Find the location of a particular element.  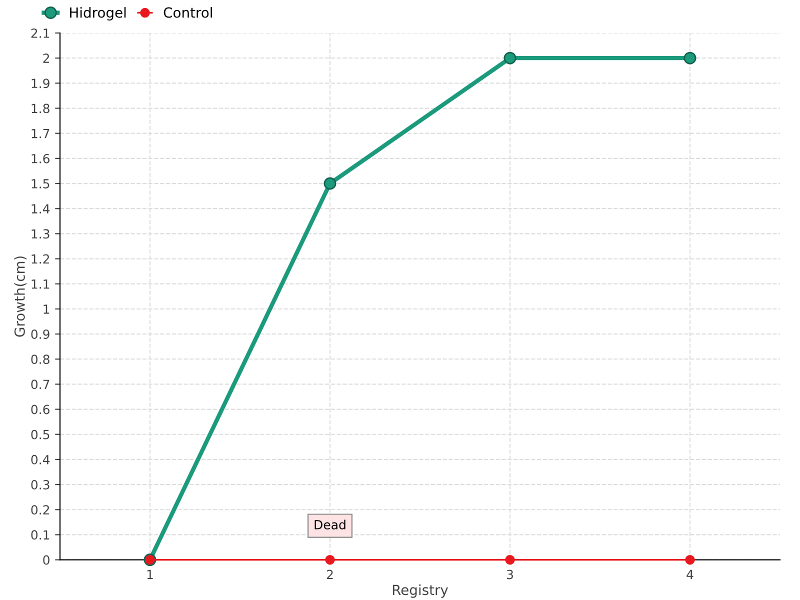

y-tick-label: 0.1 is located at coordinates (40, 535).